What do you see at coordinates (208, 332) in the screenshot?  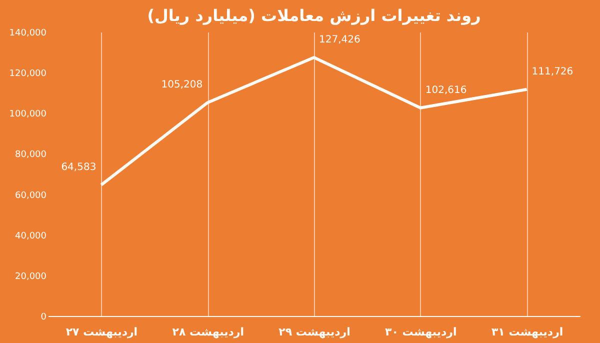 I see `x-tick-label: ۲۸ اردیبهشت` at bounding box center [208, 332].